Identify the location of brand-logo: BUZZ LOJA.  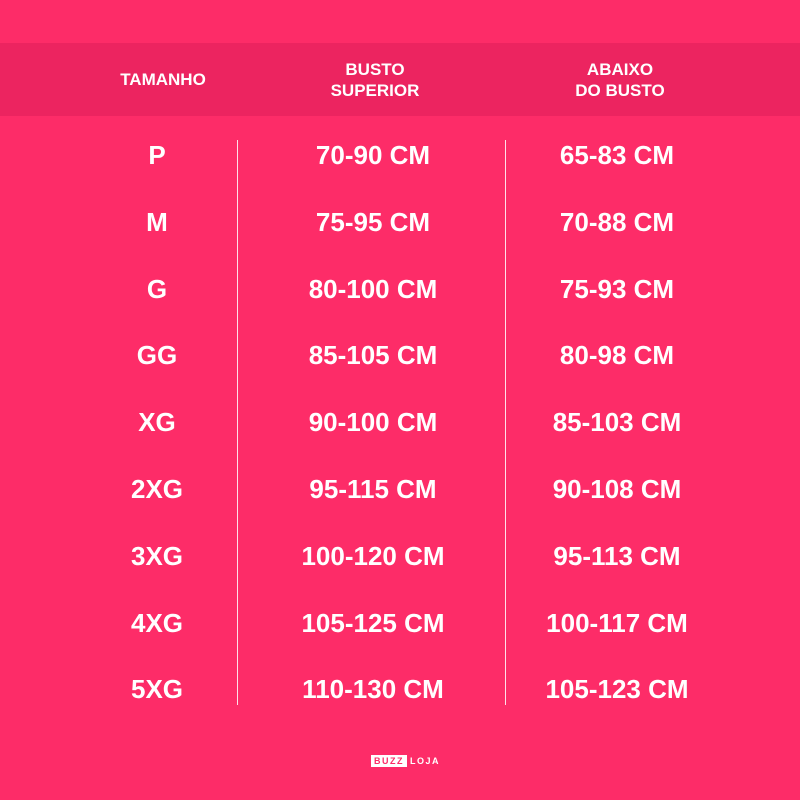
(405, 761).